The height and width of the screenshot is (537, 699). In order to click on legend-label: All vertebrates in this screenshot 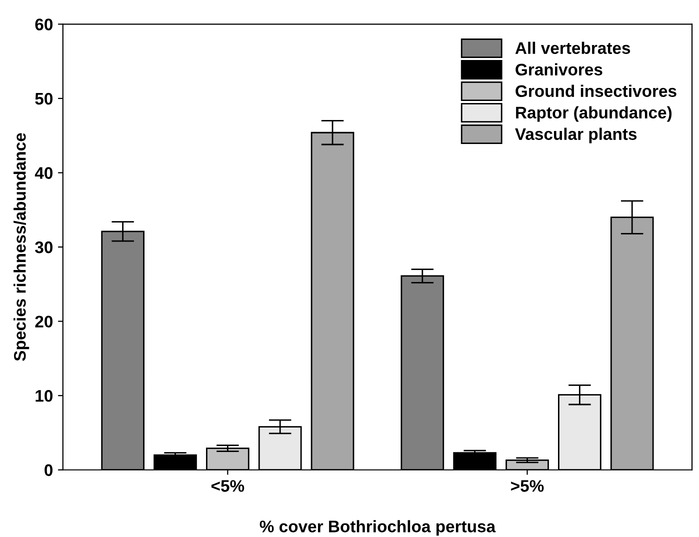, I will do `click(572, 48)`.